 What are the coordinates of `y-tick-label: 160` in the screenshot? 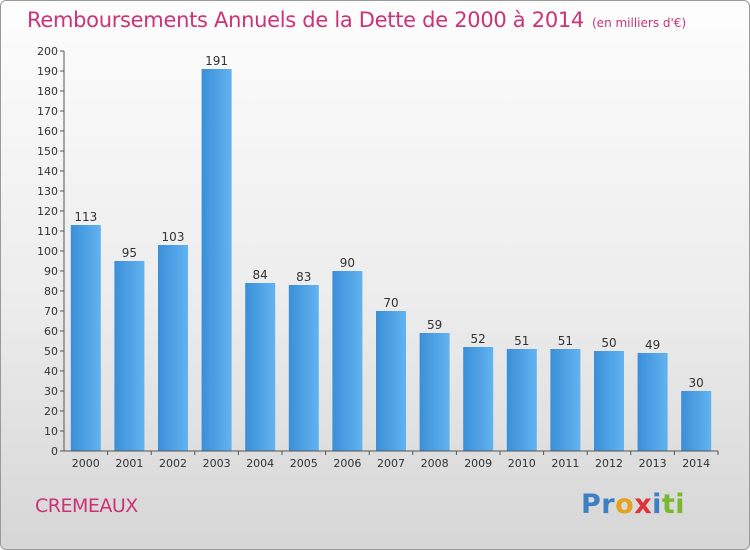 It's located at (47, 131).